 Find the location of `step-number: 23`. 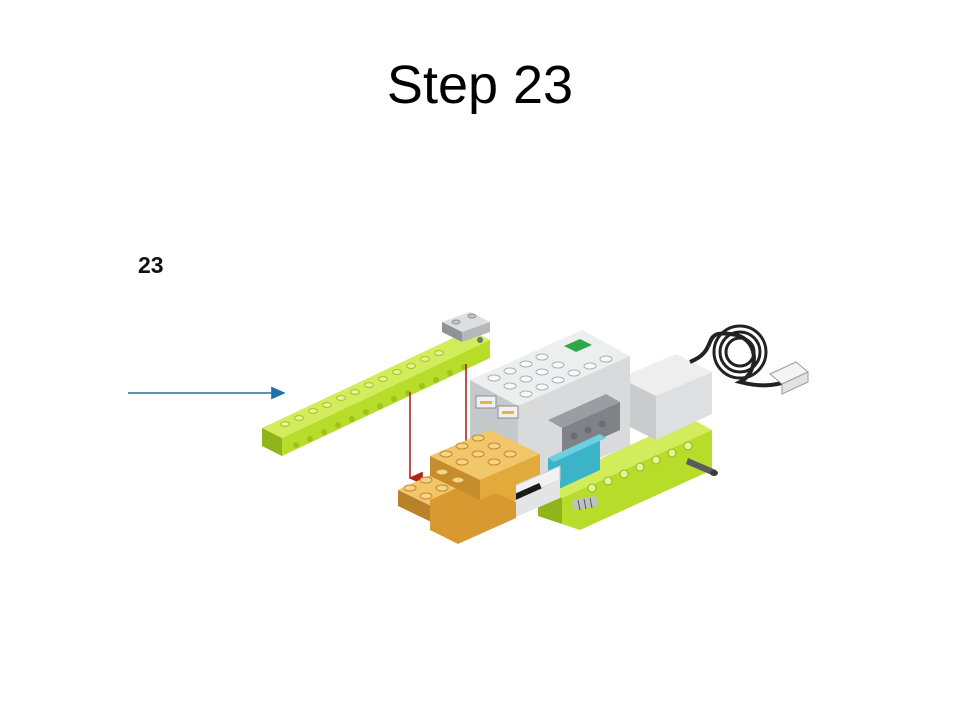

step-number: 23 is located at coordinates (151, 265).